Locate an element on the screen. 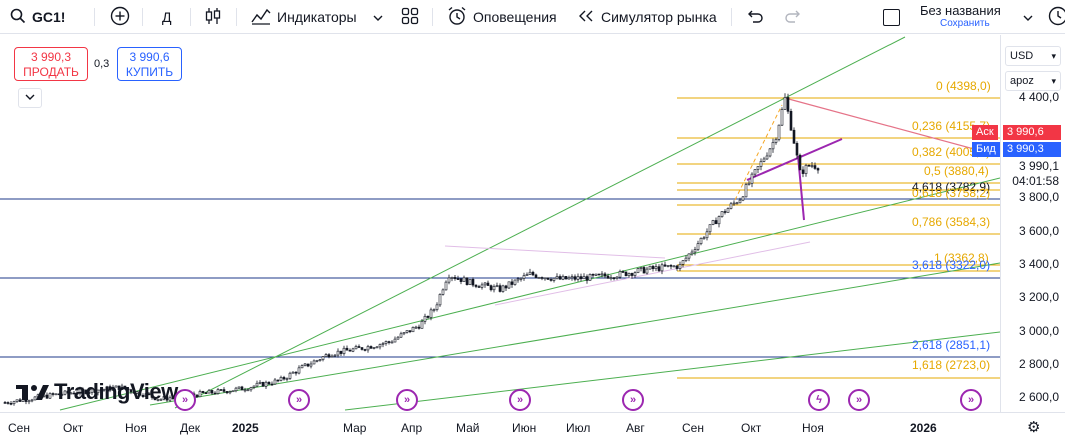 The image size is (1065, 446). symbol-search: GC1! is located at coordinates (37, 17).